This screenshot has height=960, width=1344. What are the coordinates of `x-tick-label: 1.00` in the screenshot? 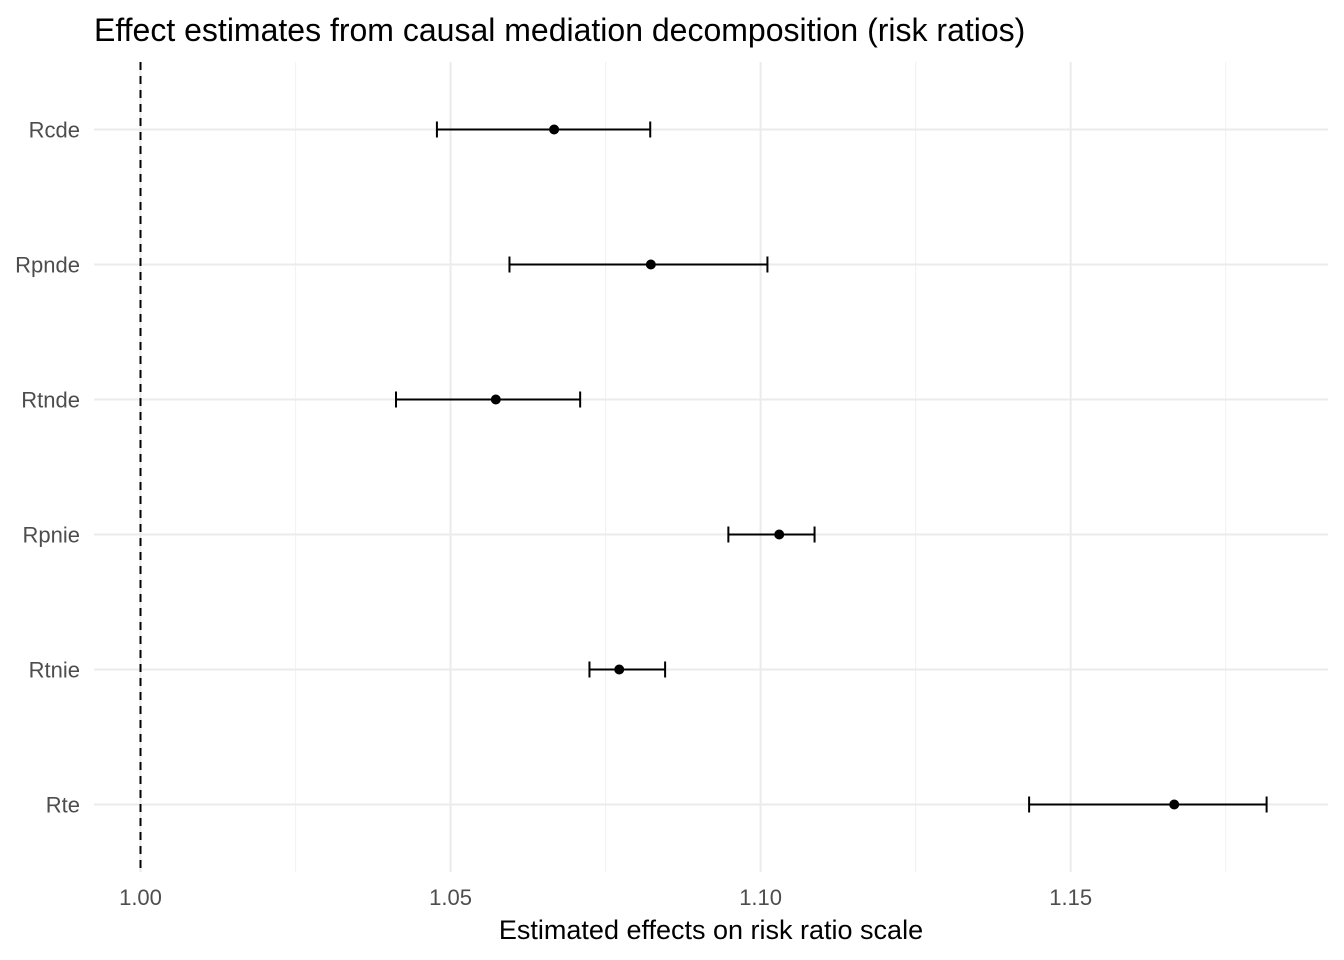 It's located at (140, 897).